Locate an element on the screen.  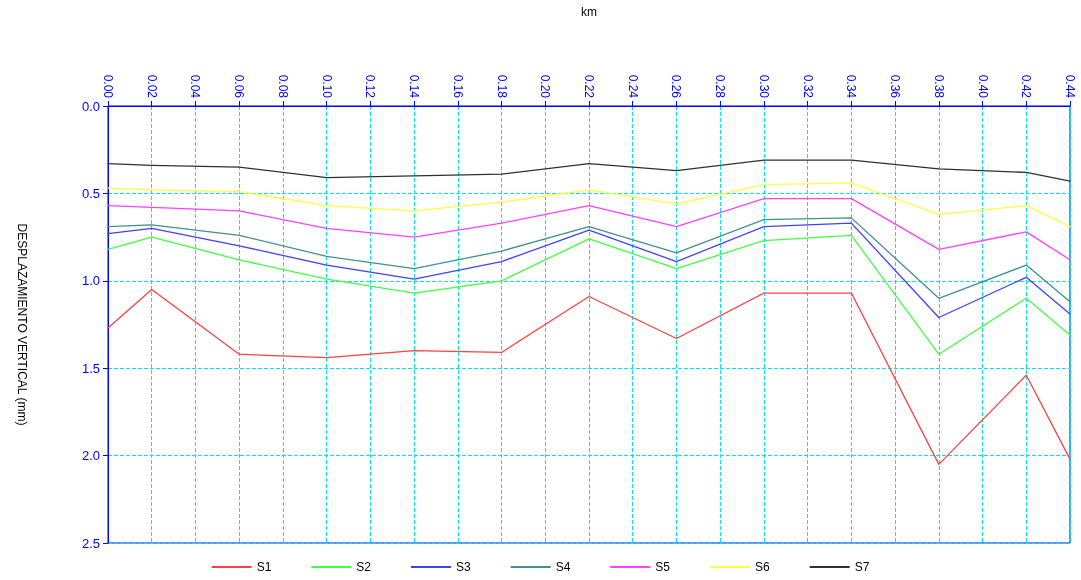
x-tick-label: 0.18 is located at coordinates (501, 86).